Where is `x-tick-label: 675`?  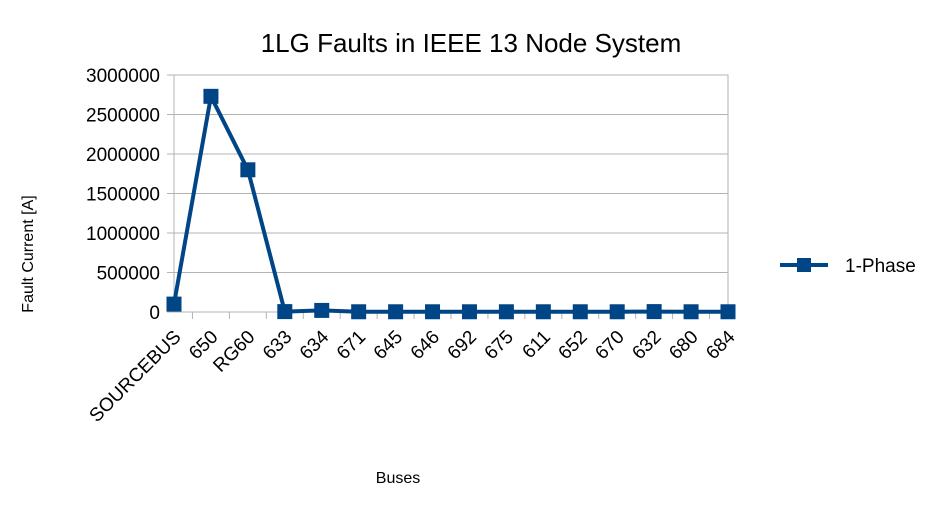 x-tick-label: 675 is located at coordinates (499, 345).